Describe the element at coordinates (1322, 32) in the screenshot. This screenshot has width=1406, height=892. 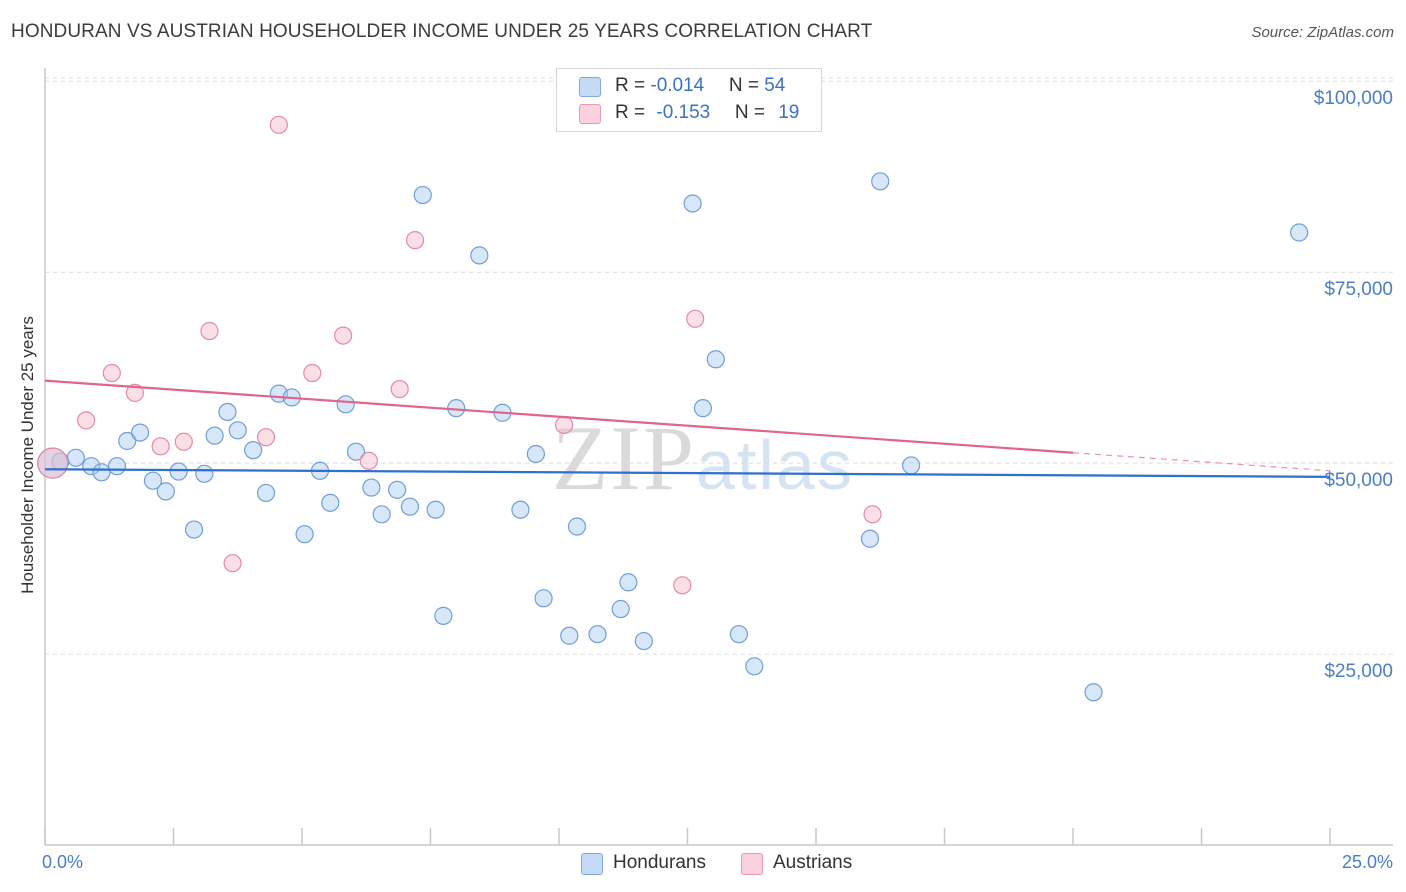
I see `source-label: Source: ZipAtlas.com` at that location.